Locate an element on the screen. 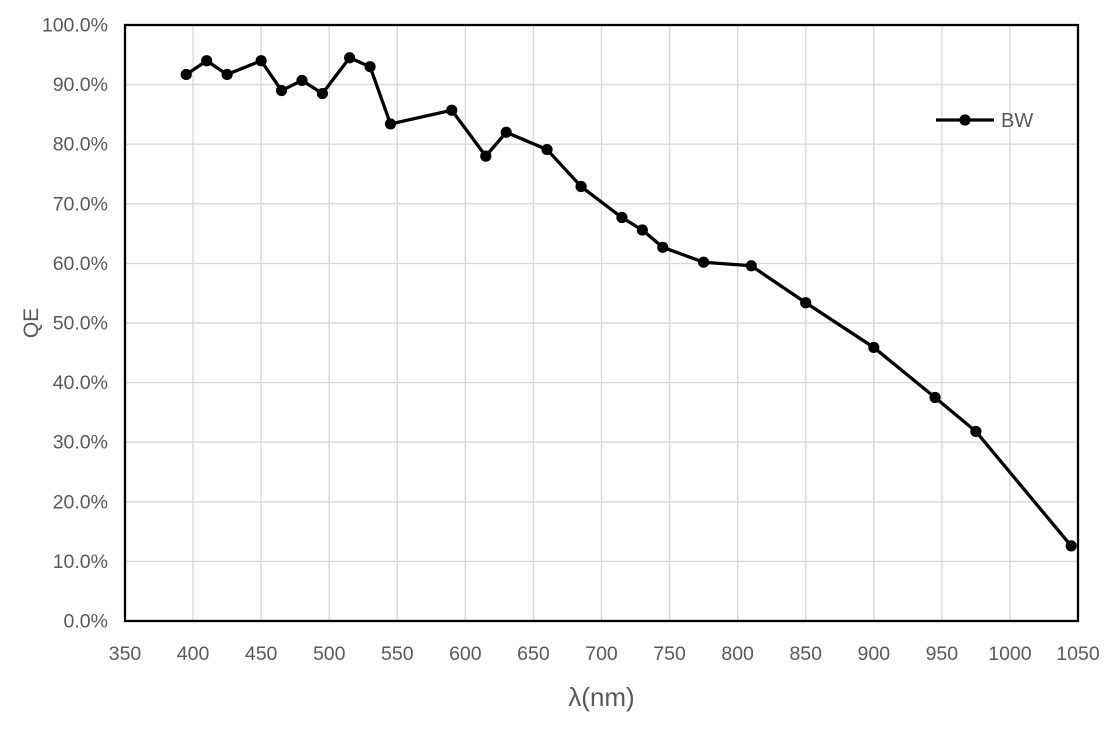 This screenshot has height=738, width=1110. x-tick-label: 750 is located at coordinates (669, 654).